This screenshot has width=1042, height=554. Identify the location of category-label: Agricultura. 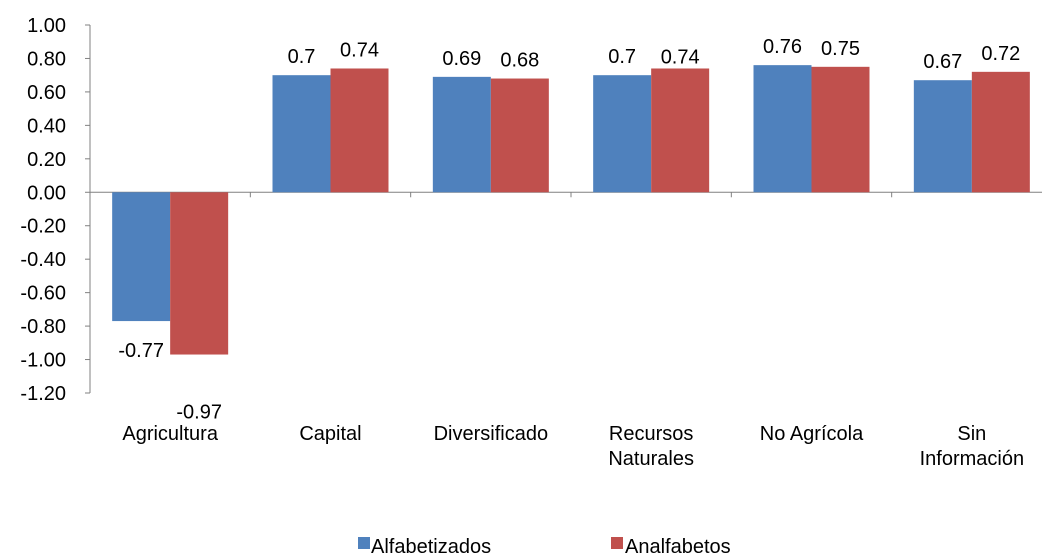
(170, 434).